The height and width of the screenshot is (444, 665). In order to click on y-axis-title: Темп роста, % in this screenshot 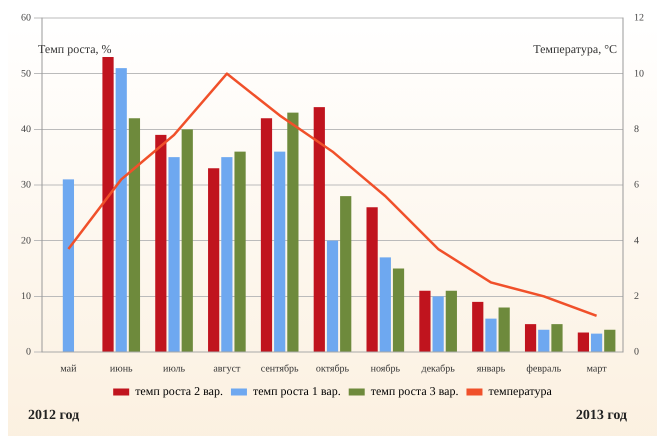, I will do `click(75, 49)`.